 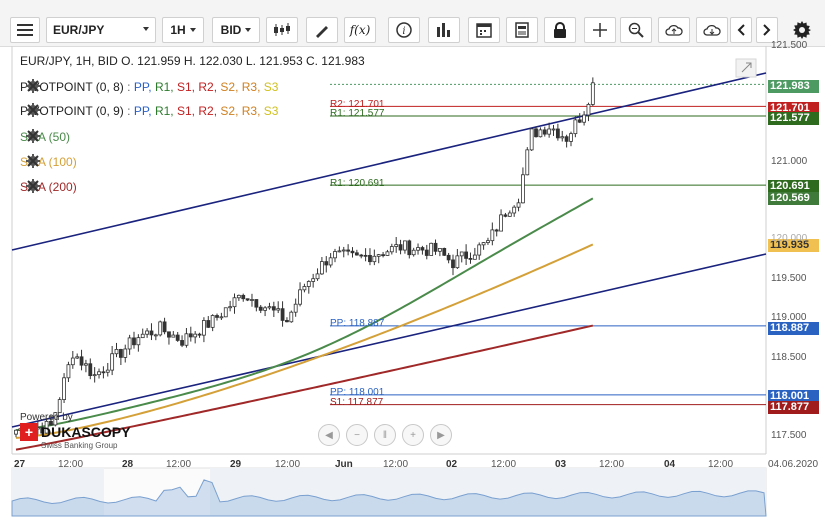 I want to click on crosshair-icon, so click(x=600, y=30).